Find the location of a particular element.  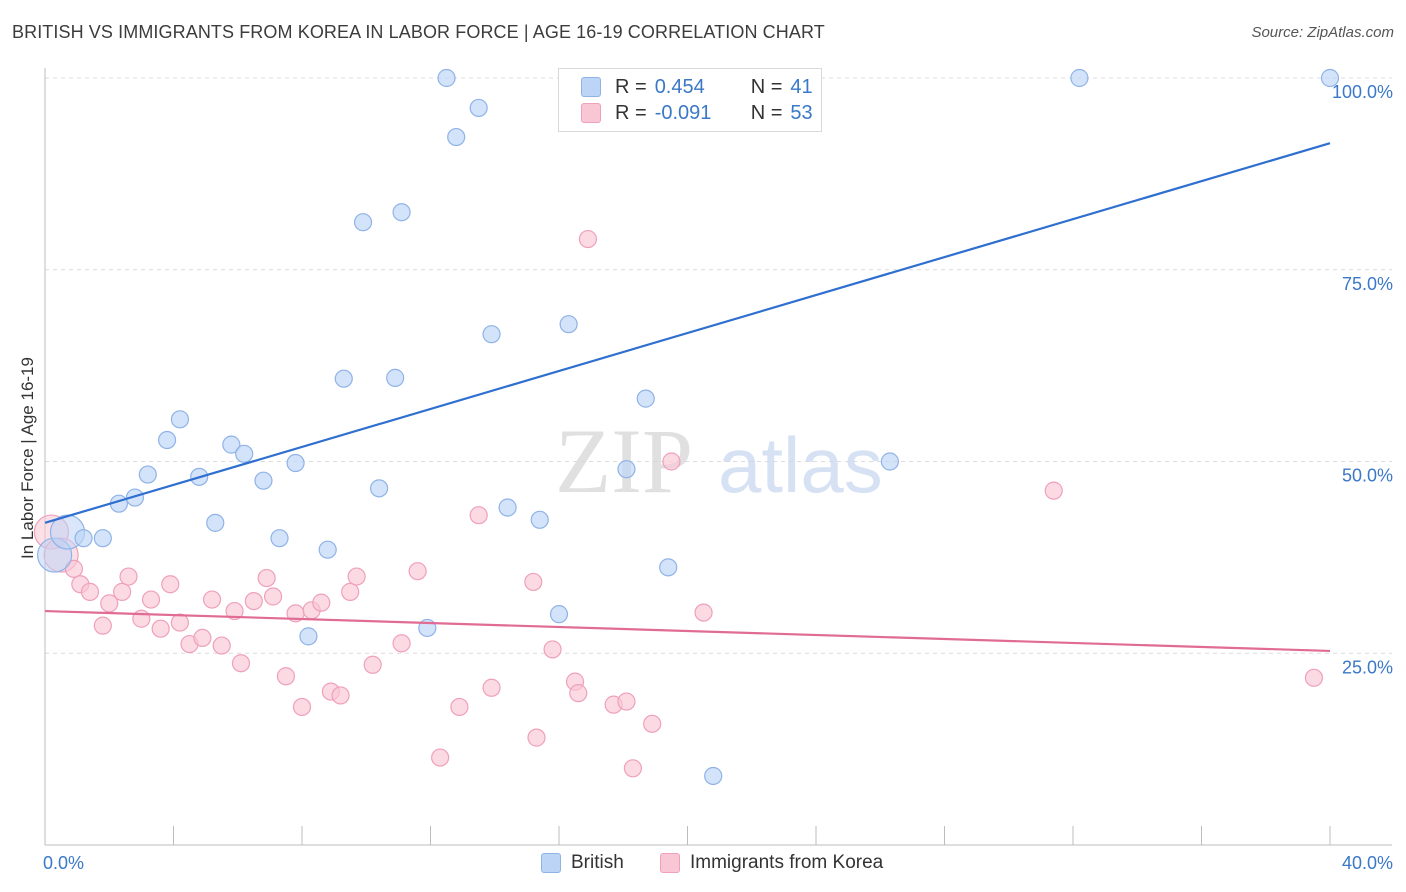

legend-row-korea: R = -0.091 N = 53 is located at coordinates (697, 113).